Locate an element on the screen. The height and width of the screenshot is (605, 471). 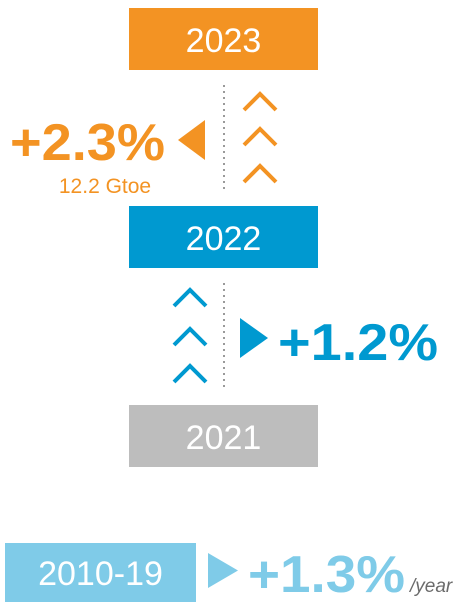
period-label: 2010-19 is located at coordinates (100, 574).